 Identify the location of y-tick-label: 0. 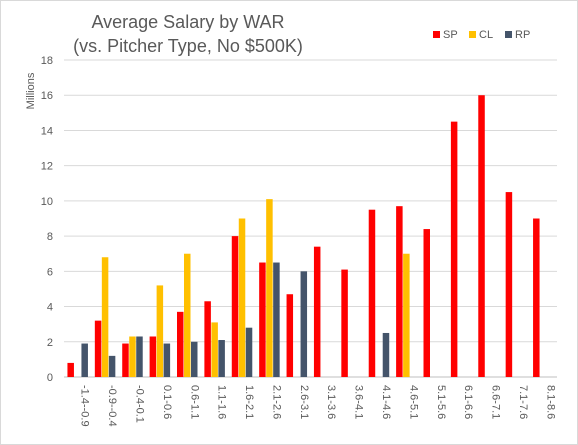
(50, 378).